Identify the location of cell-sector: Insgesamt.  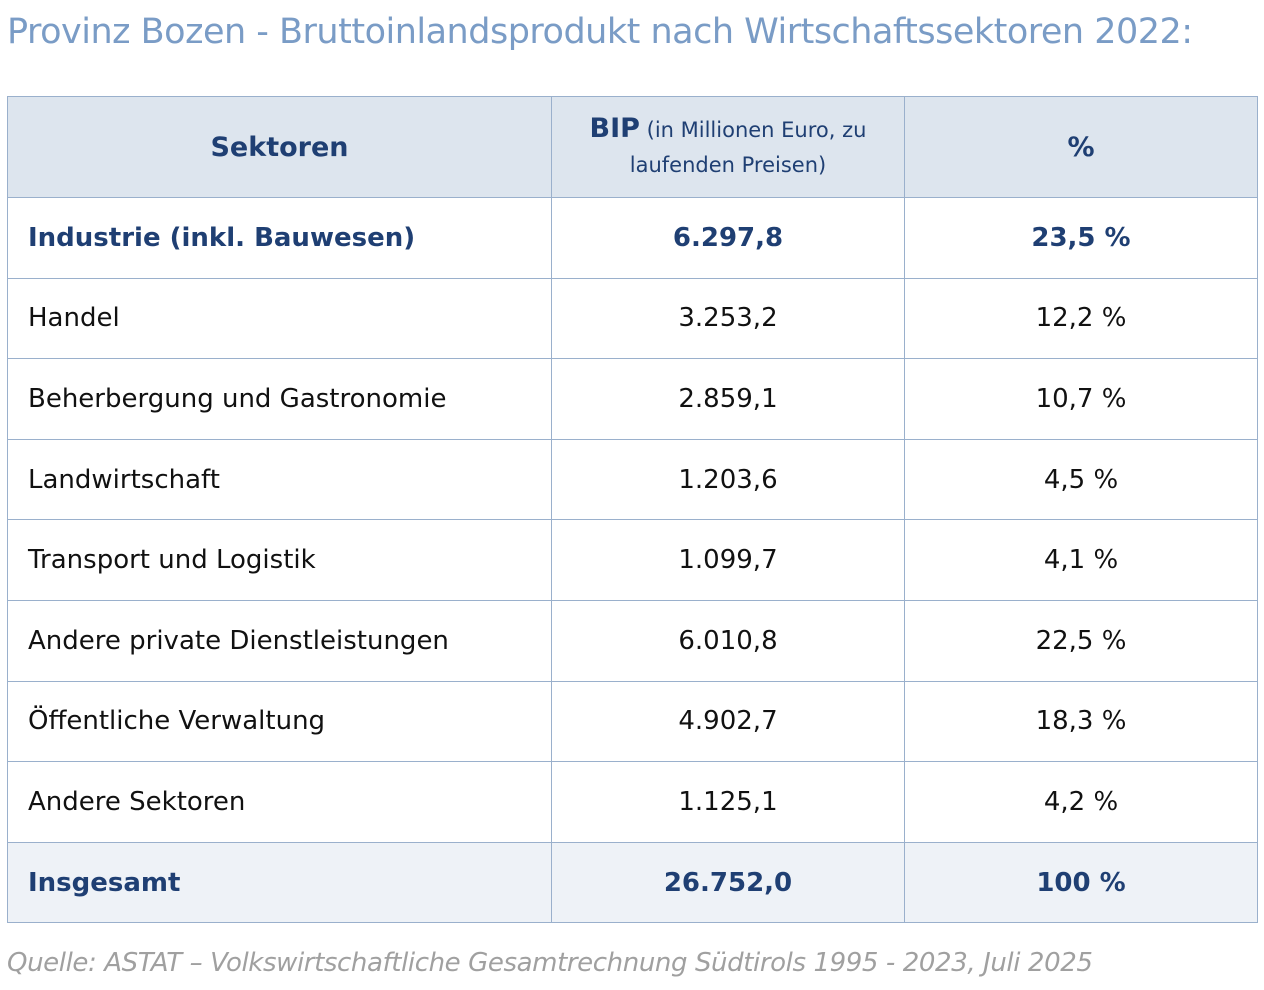
(279, 882).